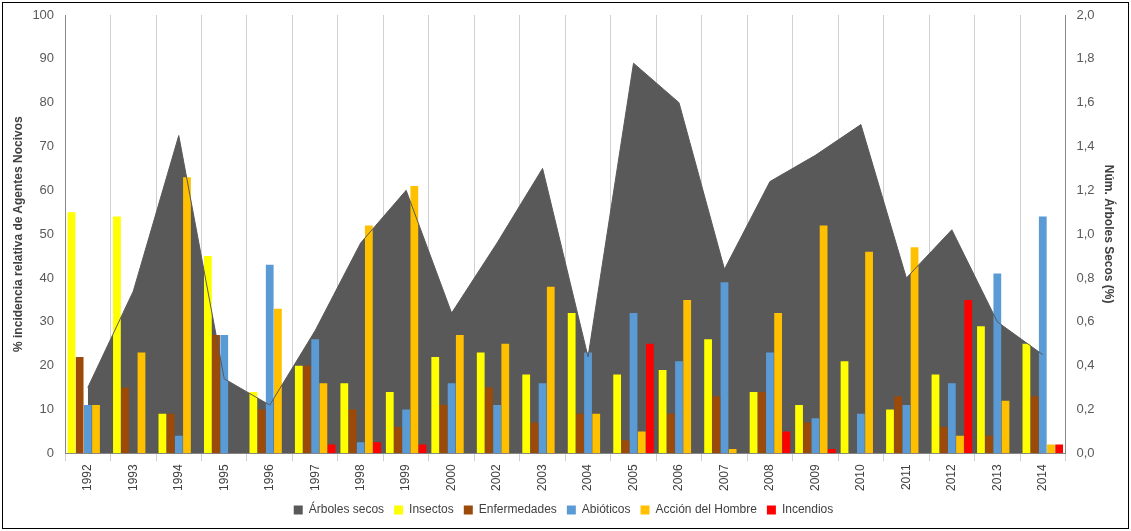 This screenshot has width=1131, height=531. I want to click on y2-tick-label: 0,6, so click(1085, 321).